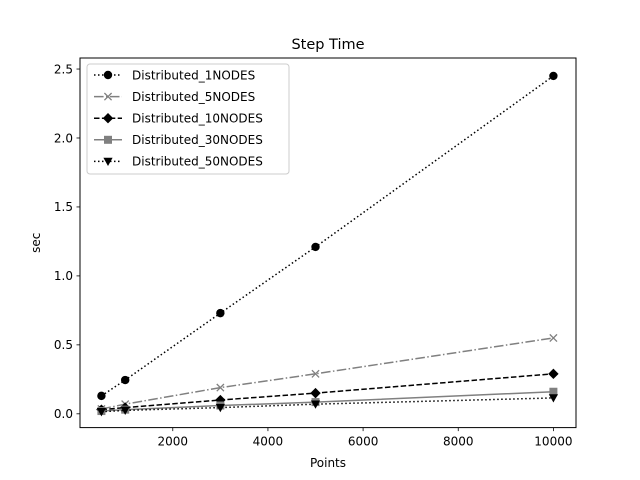 This screenshot has height=480, width=640. I want to click on legend-entry: Distributed_5NODES, so click(174, 97).